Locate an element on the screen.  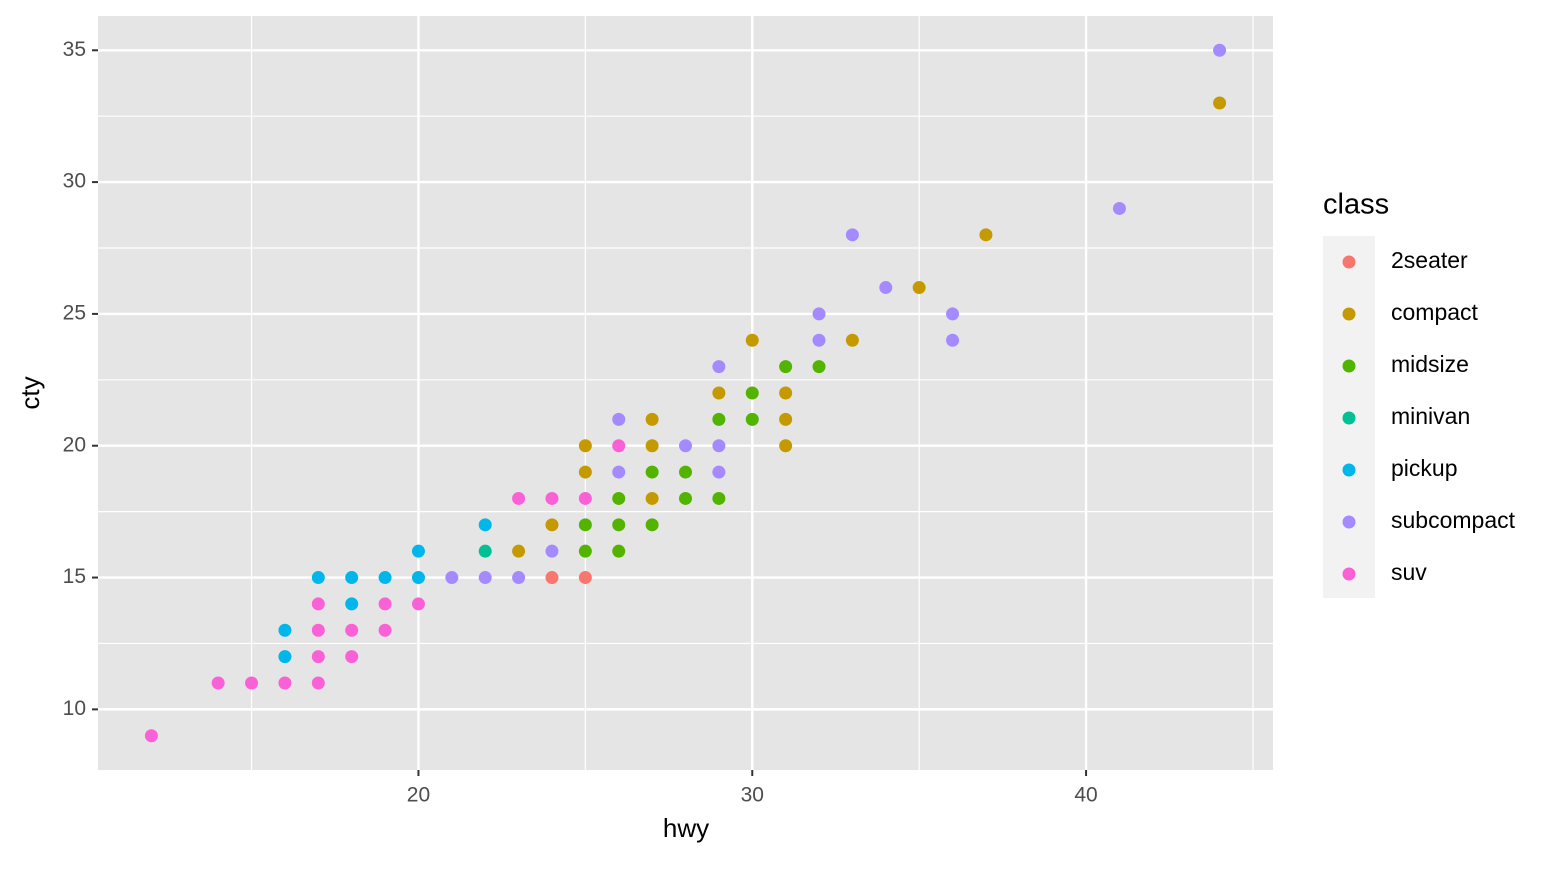
legend-label: compact is located at coordinates (1435, 312).